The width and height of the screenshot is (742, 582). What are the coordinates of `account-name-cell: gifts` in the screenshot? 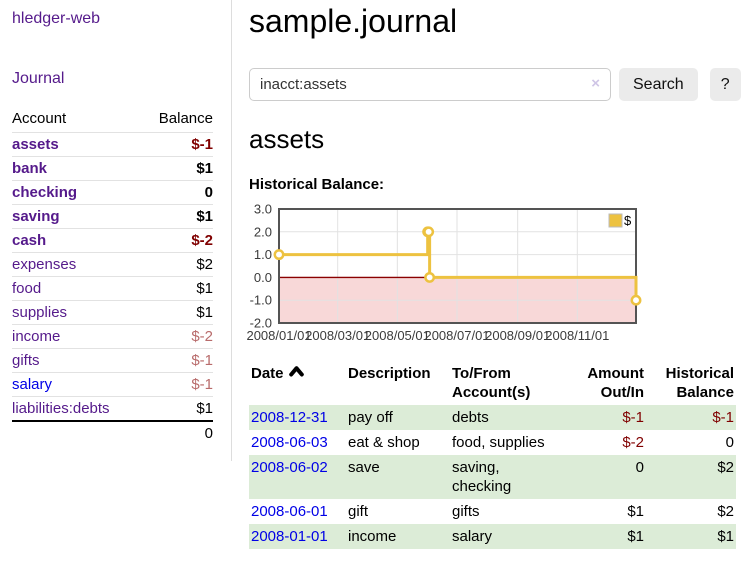 It's located at (77, 360).